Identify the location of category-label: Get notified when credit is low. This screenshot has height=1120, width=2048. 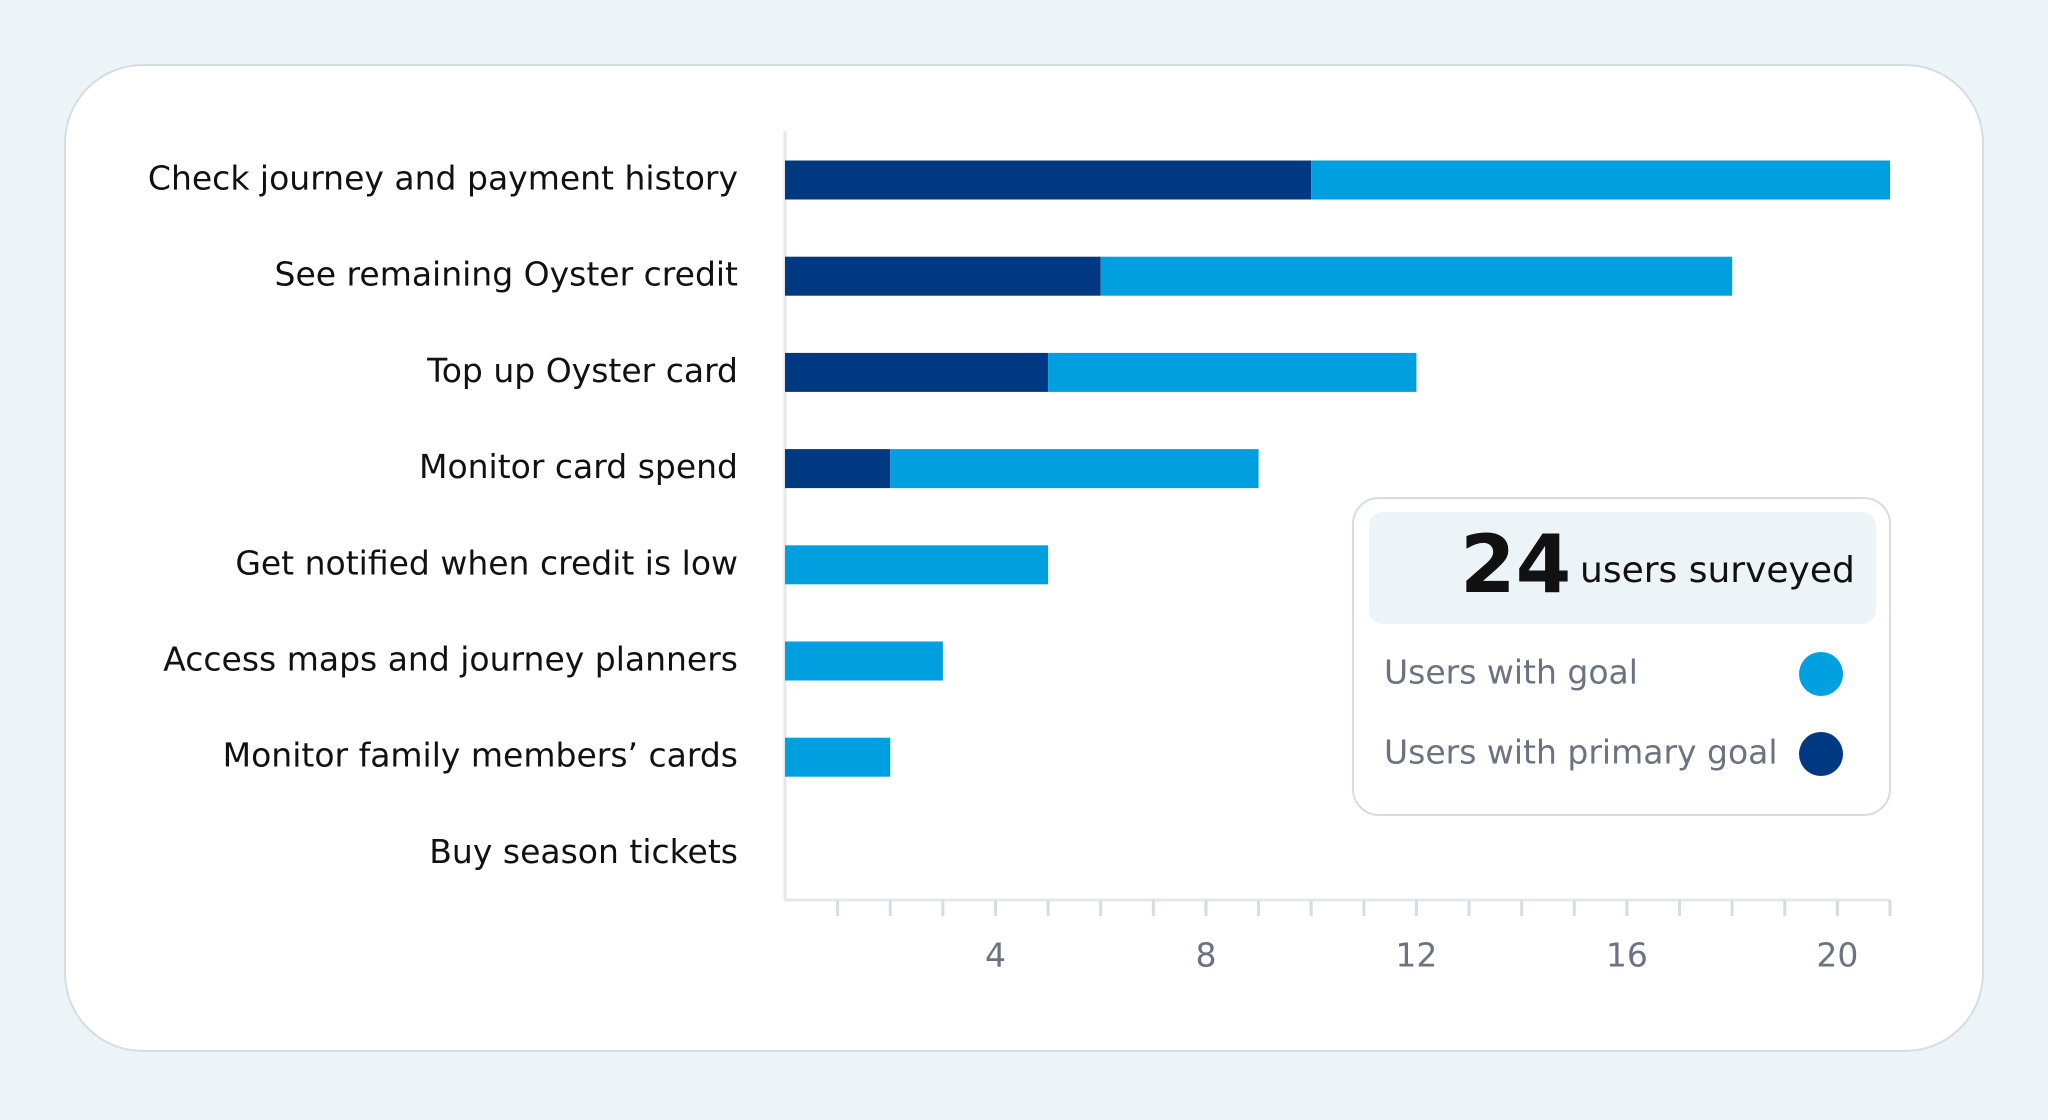
(486, 562).